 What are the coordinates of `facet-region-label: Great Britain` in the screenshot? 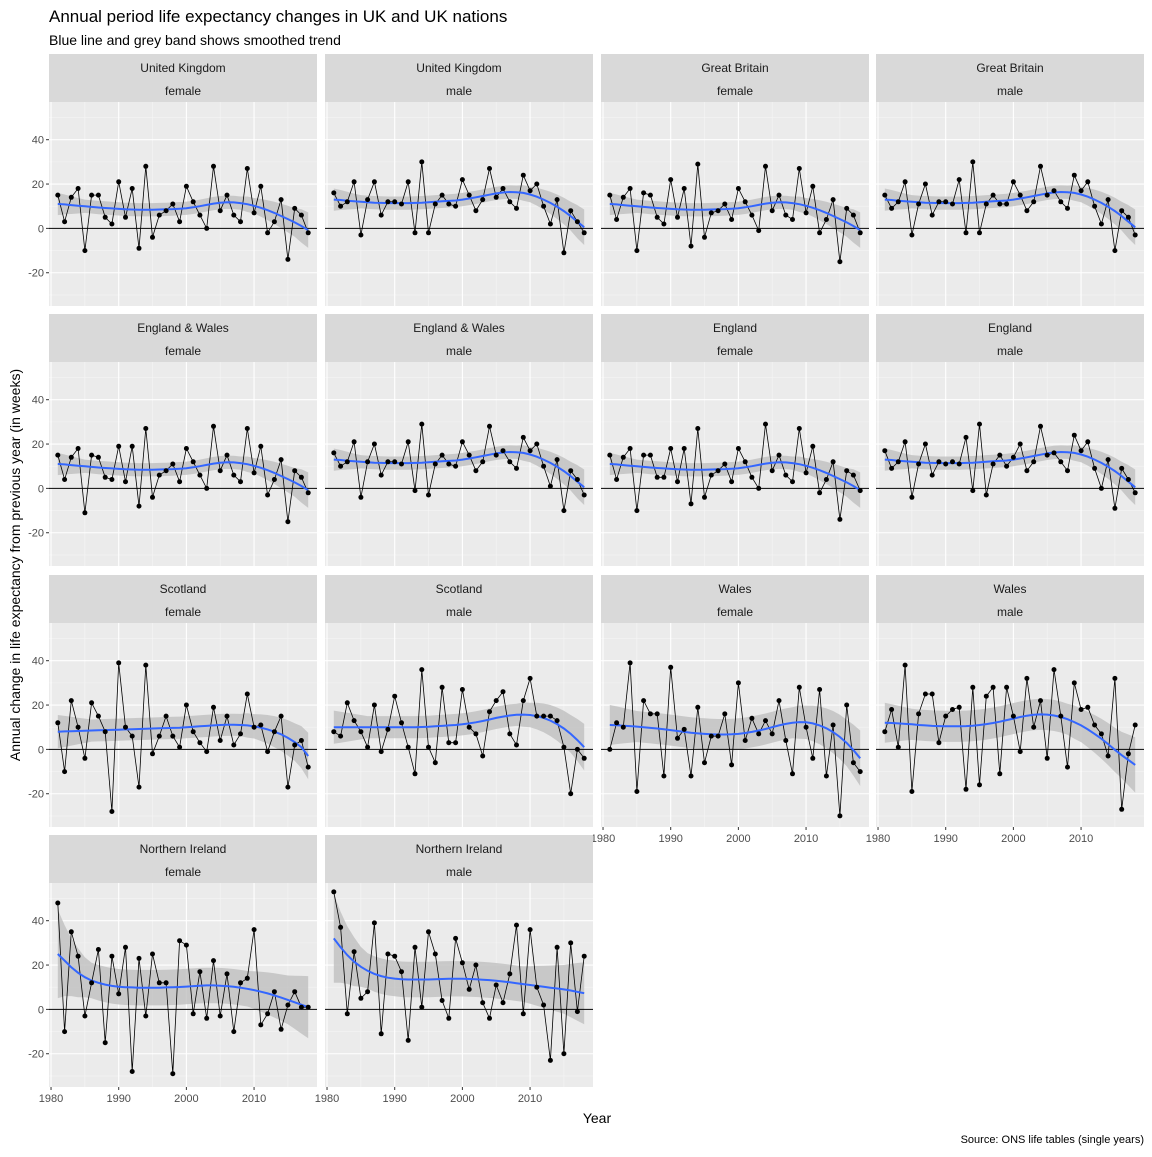 It's located at (734, 68).